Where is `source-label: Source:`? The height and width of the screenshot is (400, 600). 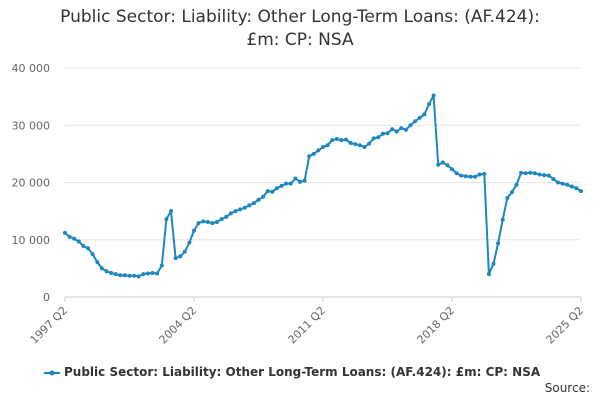
source-label: Source: is located at coordinates (567, 388).